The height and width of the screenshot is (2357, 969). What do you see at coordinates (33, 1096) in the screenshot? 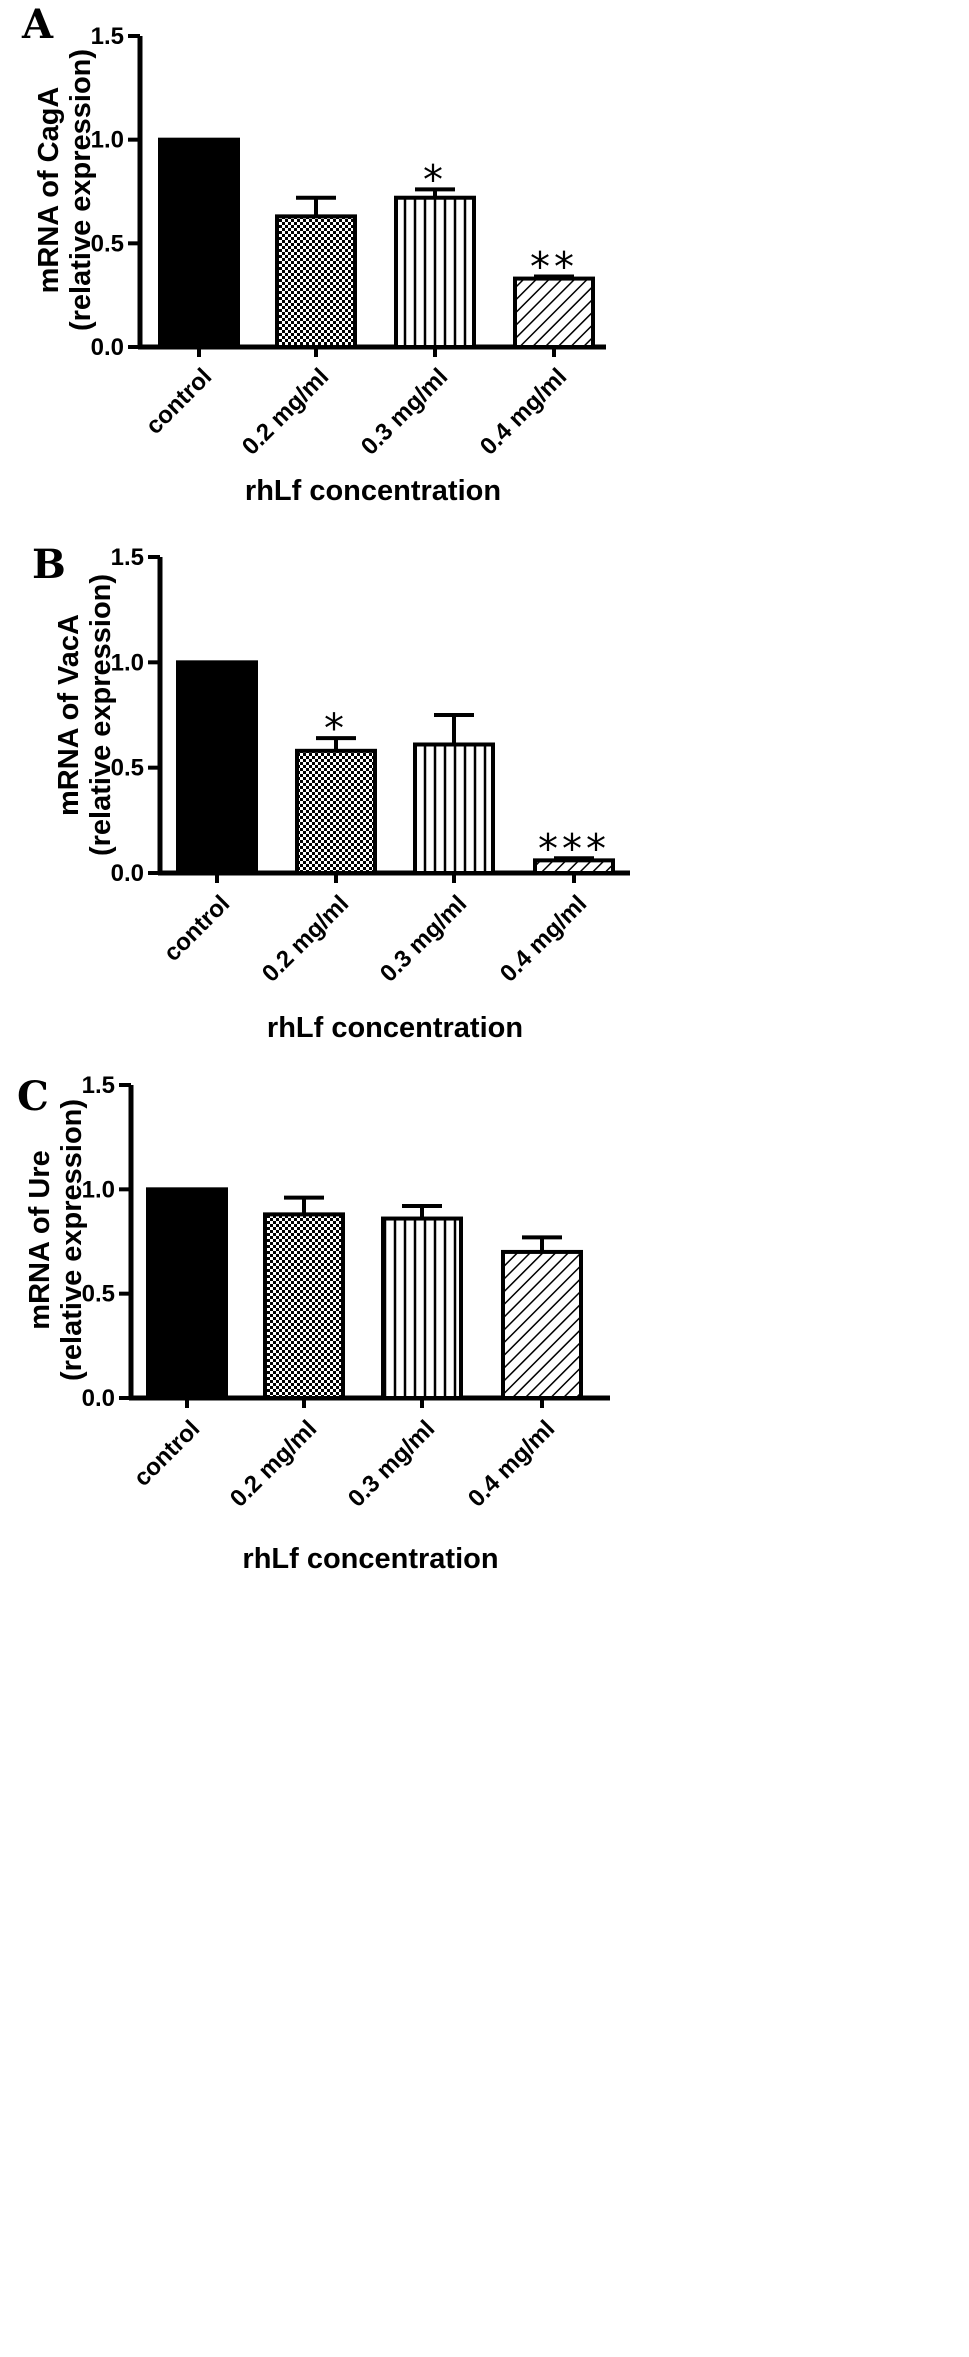
I see `panel-letter: C` at bounding box center [33, 1096].